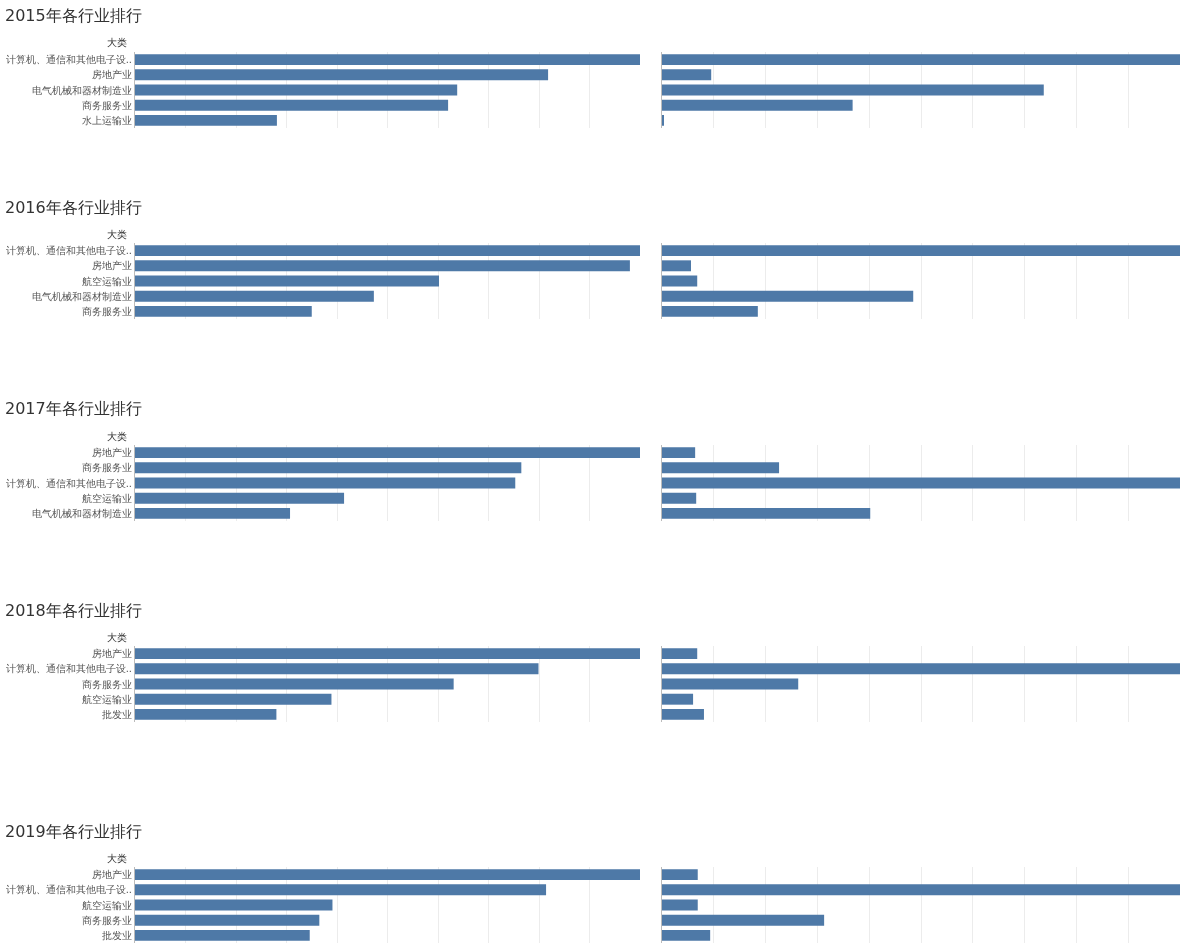 This screenshot has width=1192, height=945. What do you see at coordinates (73, 610) in the screenshot?
I see `chart-title: 2018年各行业排行` at bounding box center [73, 610].